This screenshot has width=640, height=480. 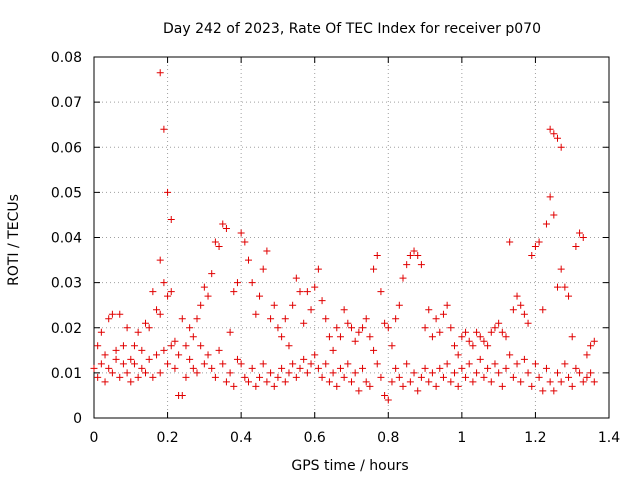 What do you see at coordinates (66, 329) in the screenshot?
I see `y-tick-label: 0.02` at bounding box center [66, 329].